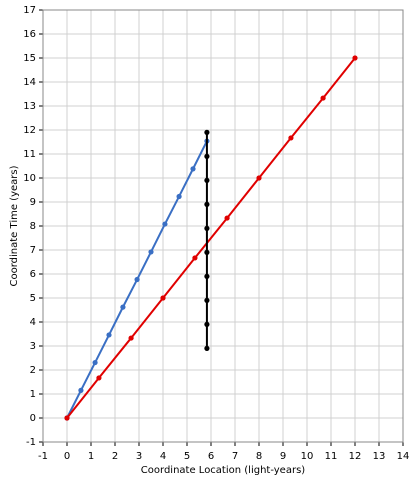 The height and width of the screenshot is (481, 417). I want to click on x-tick-label: 13, so click(379, 456).